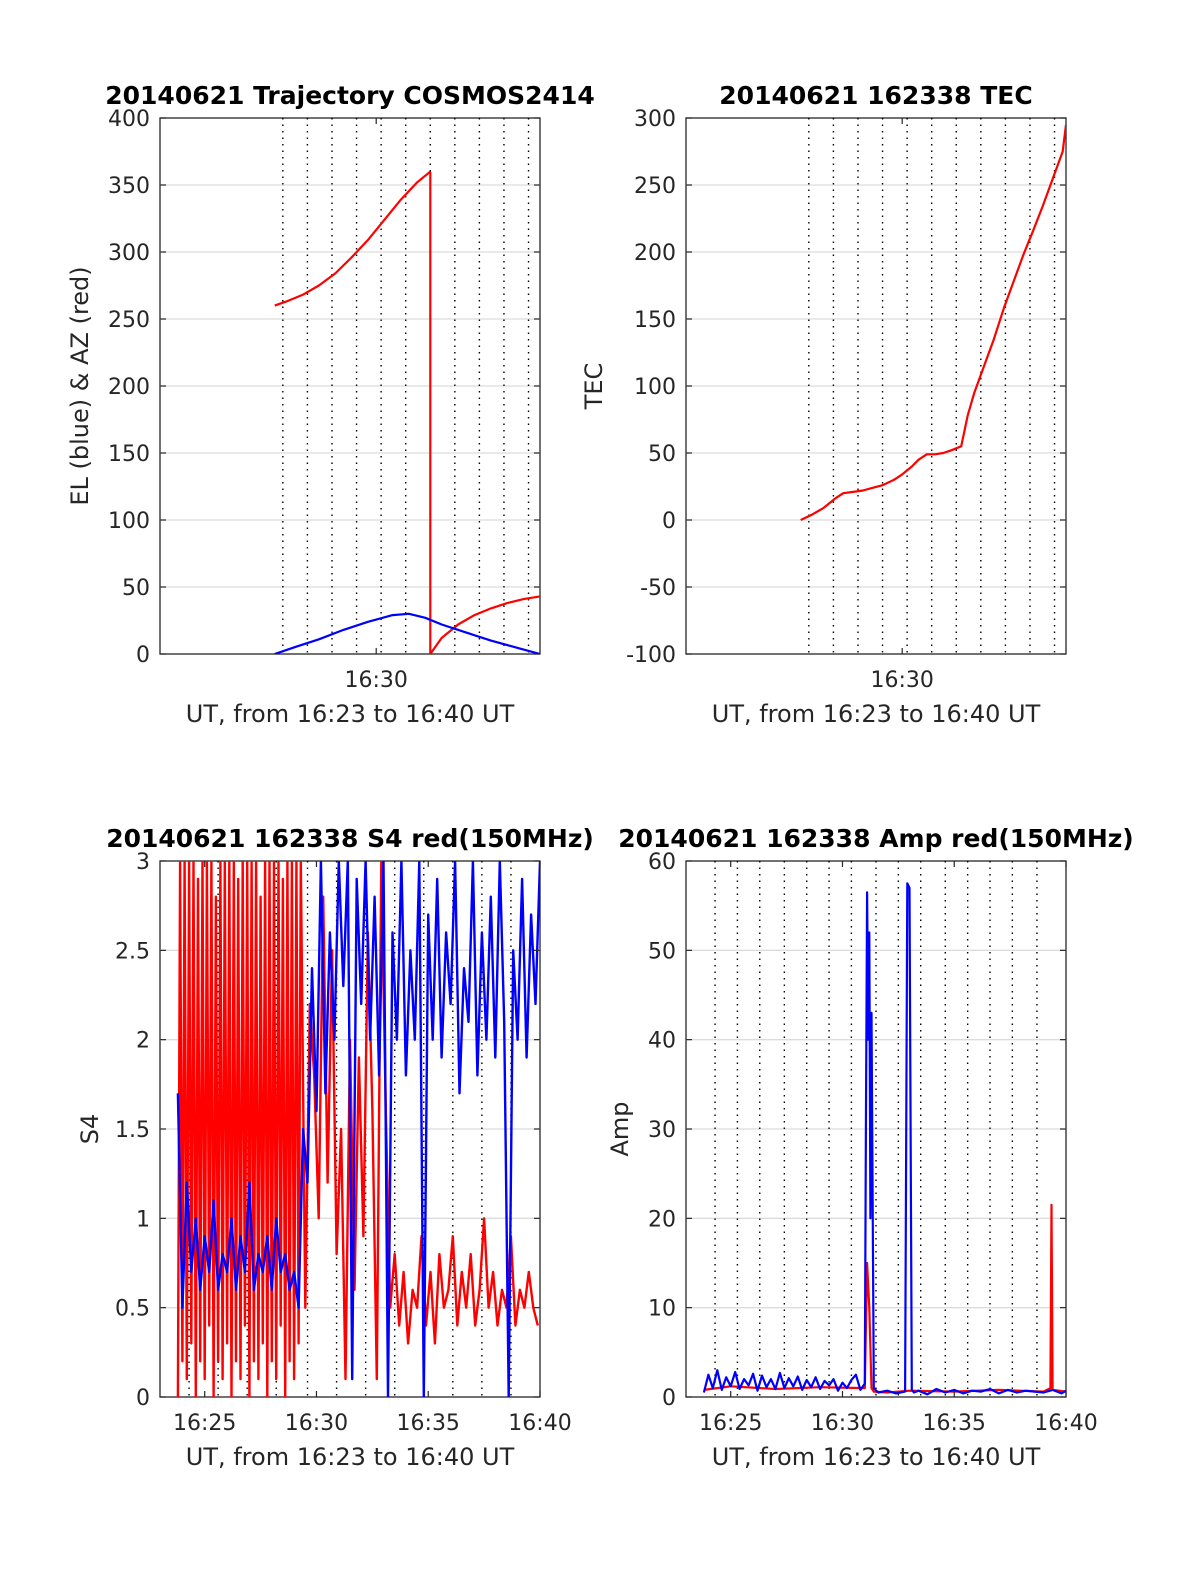 The height and width of the screenshot is (1575, 1200). What do you see at coordinates (902, 680) in the screenshot?
I see `tec-xtick-label: 16:30` at bounding box center [902, 680].